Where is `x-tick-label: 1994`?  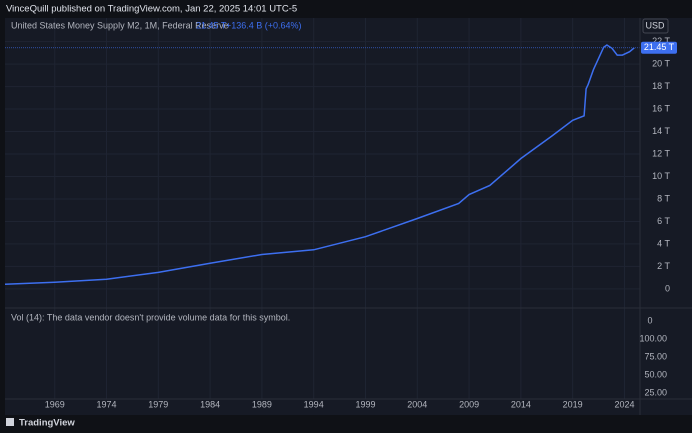 x-tick-label: 1994 is located at coordinates (314, 404).